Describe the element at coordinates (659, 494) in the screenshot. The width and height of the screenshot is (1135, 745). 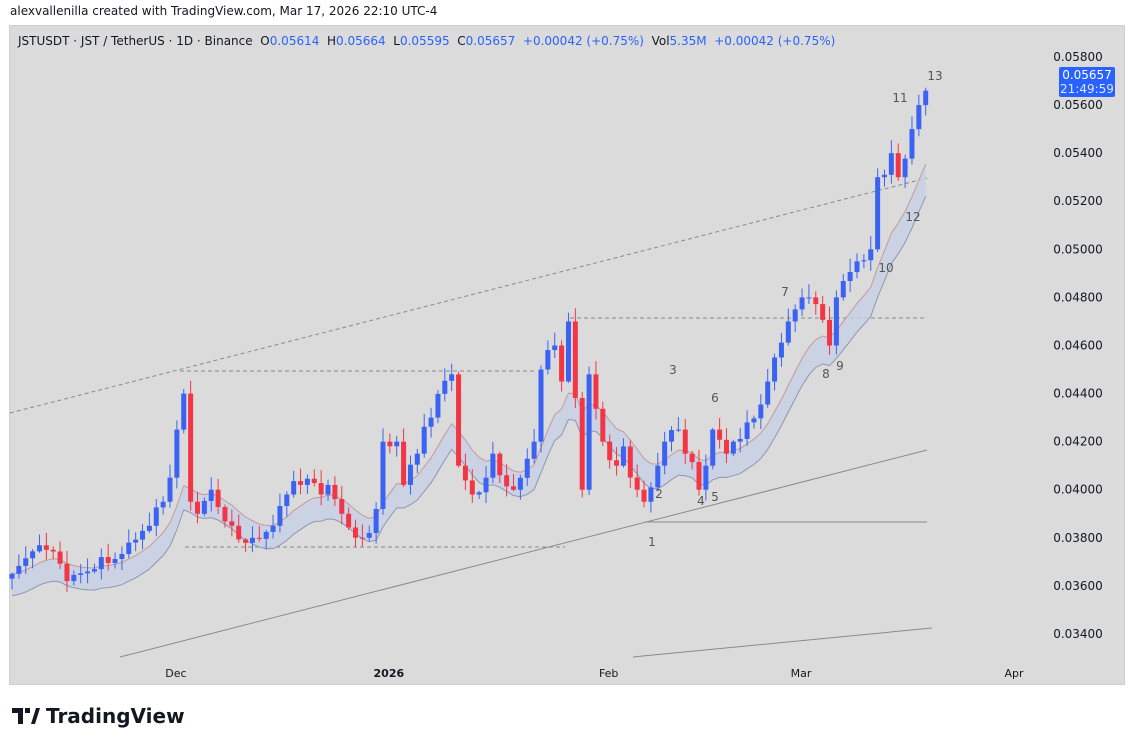
I see `wave-label: 2` at that location.